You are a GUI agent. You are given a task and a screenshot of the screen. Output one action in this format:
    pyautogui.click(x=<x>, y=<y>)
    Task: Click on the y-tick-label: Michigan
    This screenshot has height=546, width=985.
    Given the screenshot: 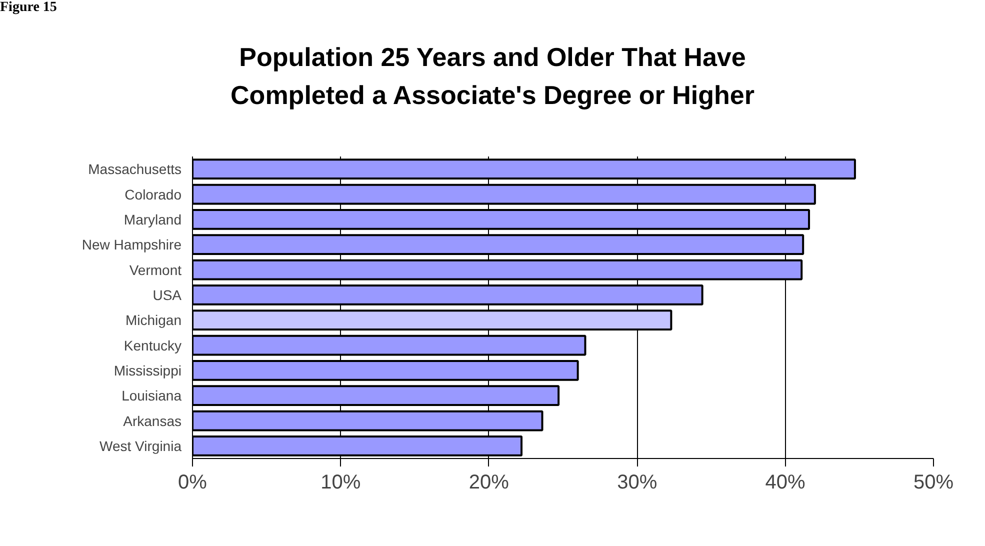 What is the action you would take?
    pyautogui.click(x=153, y=320)
    